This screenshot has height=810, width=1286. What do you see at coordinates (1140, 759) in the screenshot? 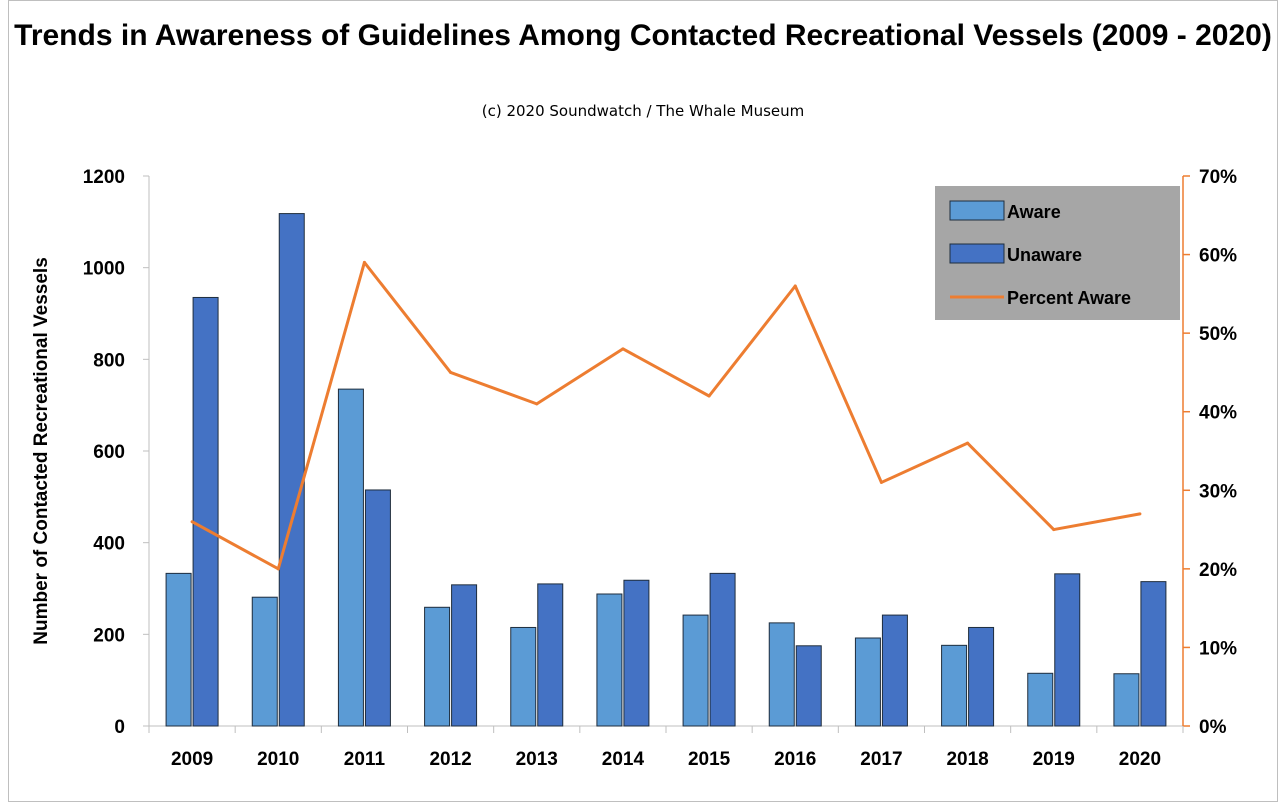
I see `x-tick-label: 2020` at bounding box center [1140, 759].